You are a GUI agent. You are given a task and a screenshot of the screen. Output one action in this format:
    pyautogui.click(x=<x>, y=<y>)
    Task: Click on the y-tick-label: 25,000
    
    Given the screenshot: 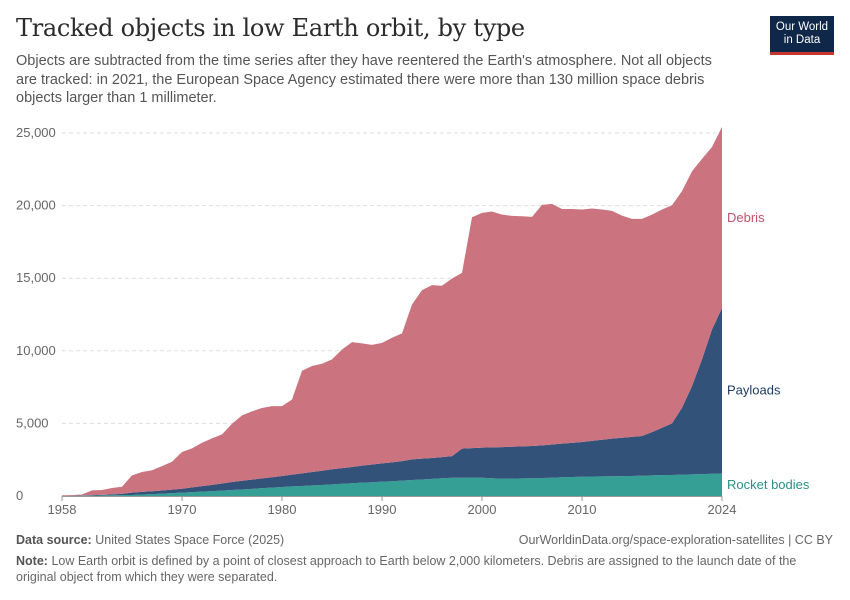 What is the action you would take?
    pyautogui.click(x=36, y=132)
    